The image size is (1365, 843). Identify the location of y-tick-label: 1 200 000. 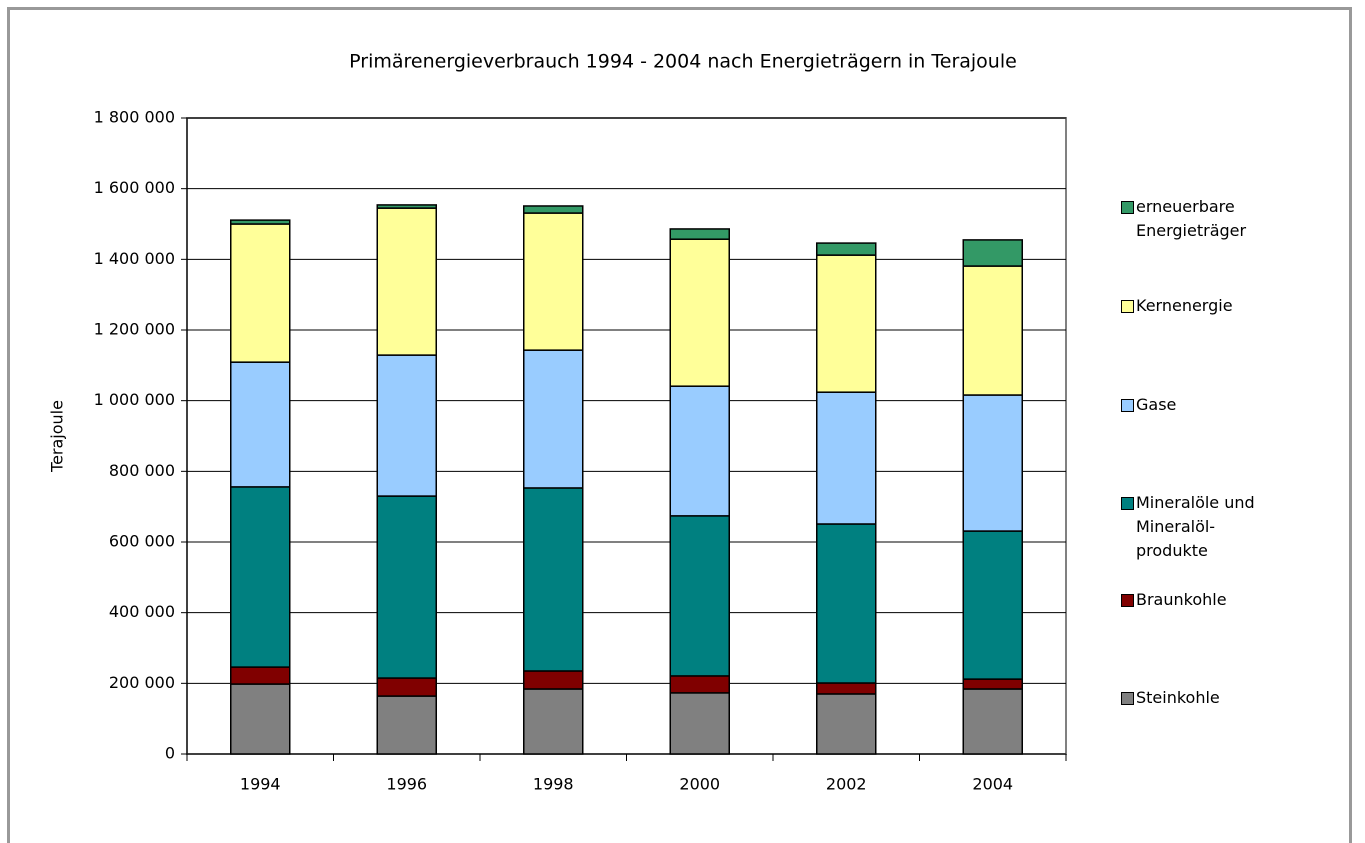
(134, 329).